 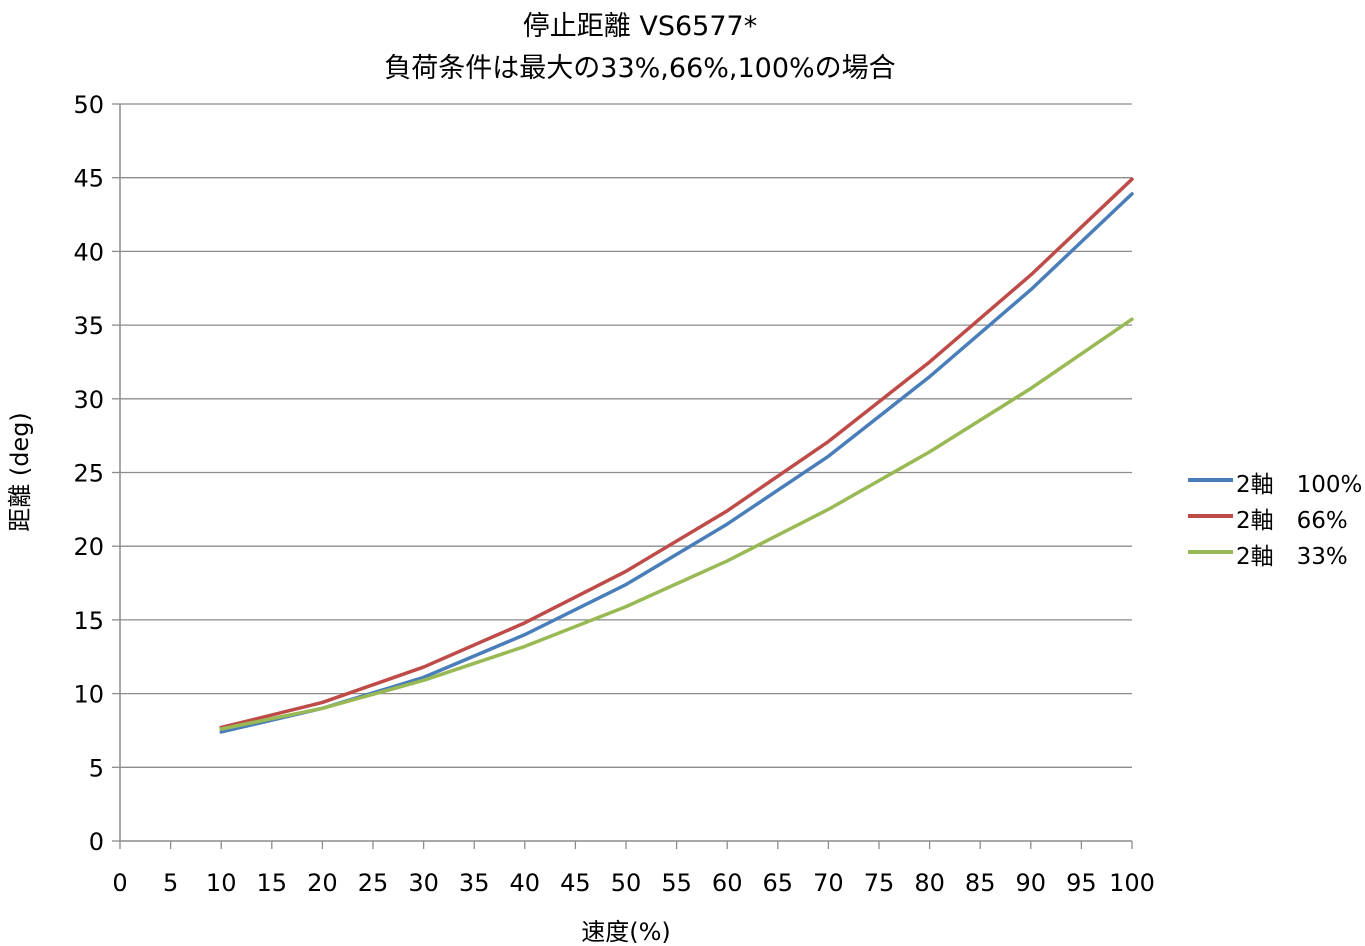 What do you see at coordinates (322, 883) in the screenshot?
I see `x-tick-label: 20` at bounding box center [322, 883].